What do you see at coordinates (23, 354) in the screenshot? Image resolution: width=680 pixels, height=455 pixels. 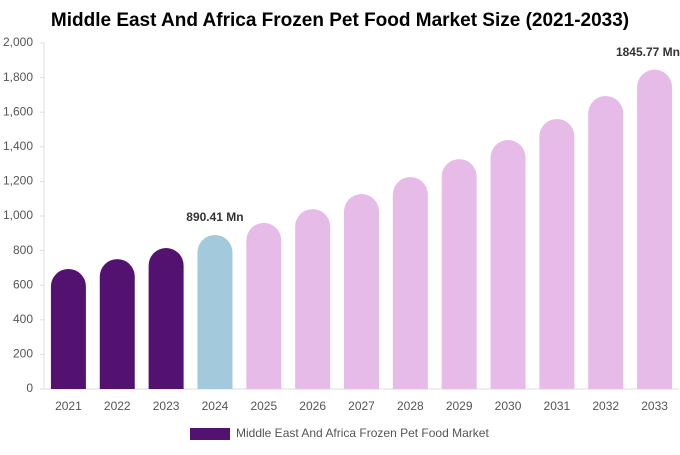 I see `y-tick-label: 200` at bounding box center [23, 354].